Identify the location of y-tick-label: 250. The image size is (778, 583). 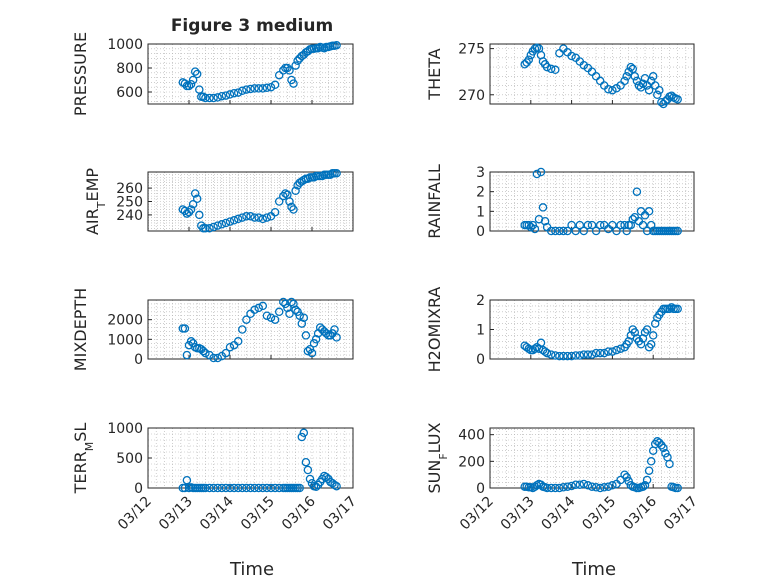
(129, 203).